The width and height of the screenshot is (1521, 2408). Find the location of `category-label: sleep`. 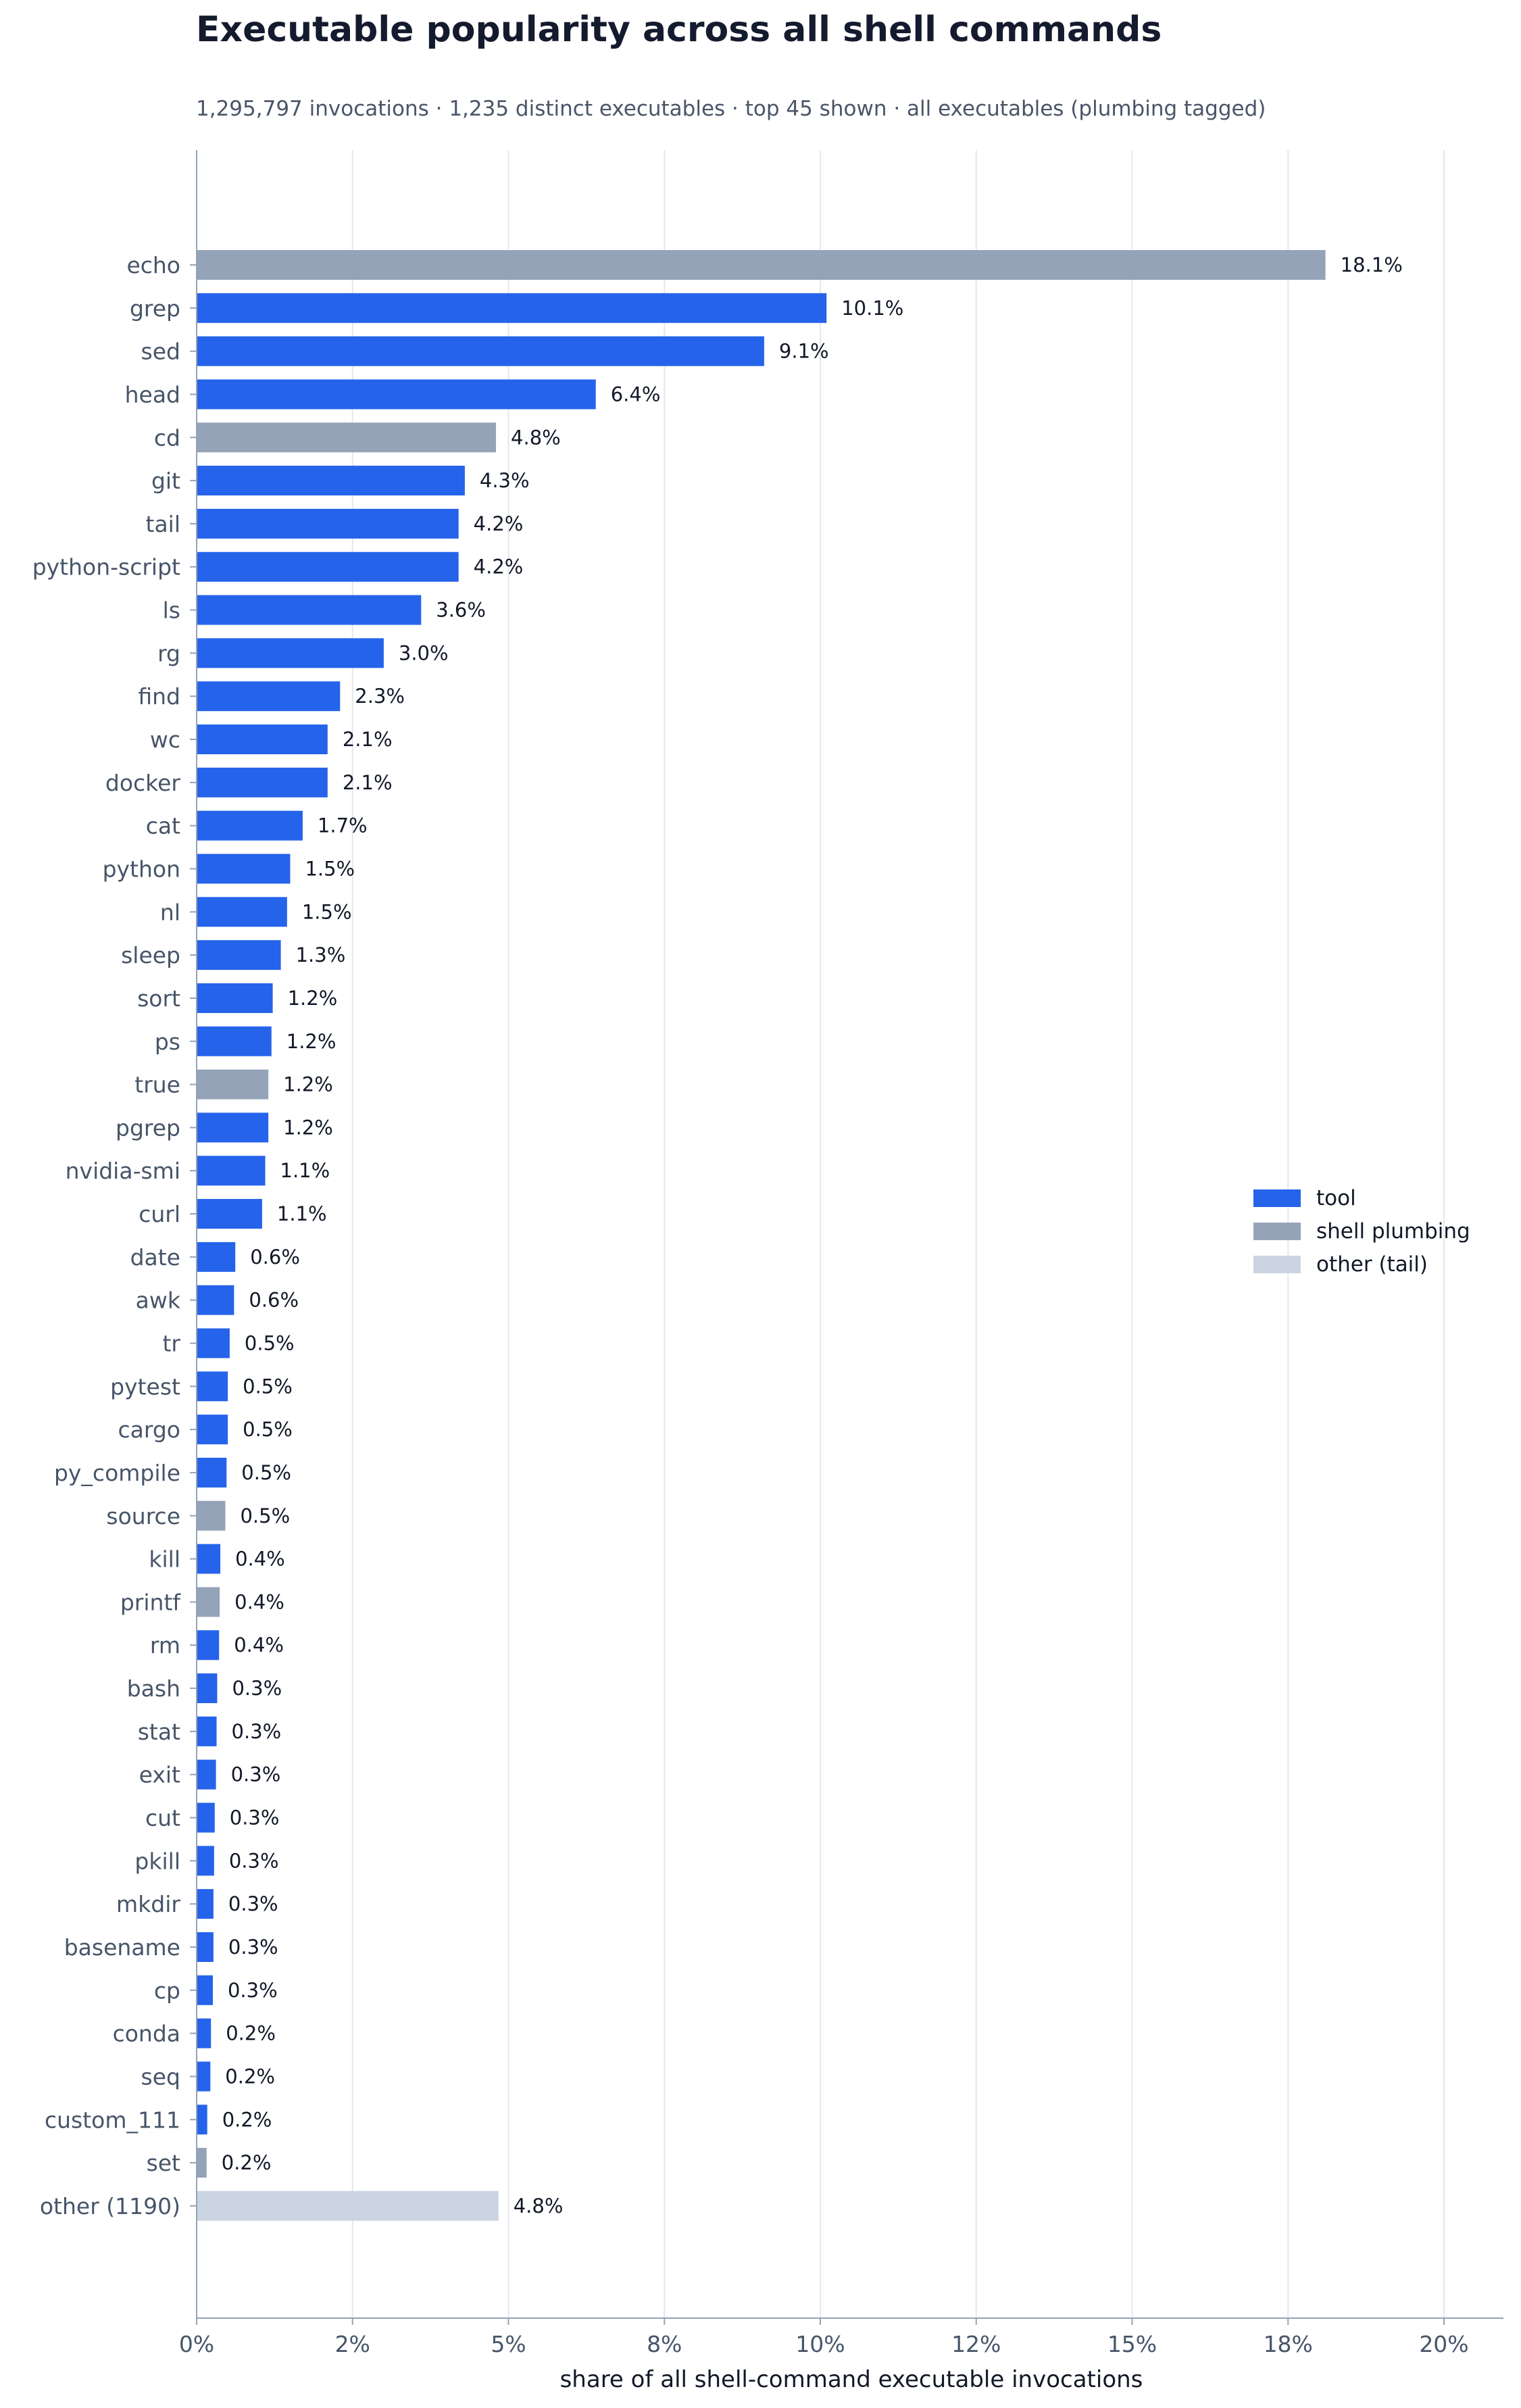

category-label: sleep is located at coordinates (150, 955).